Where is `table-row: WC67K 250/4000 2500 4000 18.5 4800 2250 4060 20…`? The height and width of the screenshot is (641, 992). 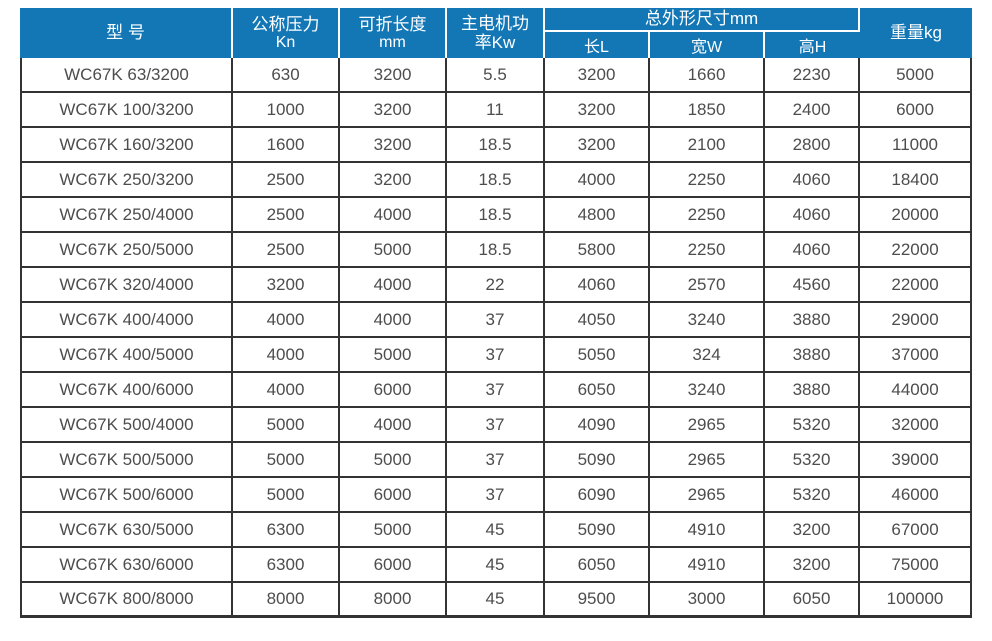 table-row: WC67K 250/4000 2500 4000 18.5 4800 2250 4060 20… is located at coordinates (496, 215).